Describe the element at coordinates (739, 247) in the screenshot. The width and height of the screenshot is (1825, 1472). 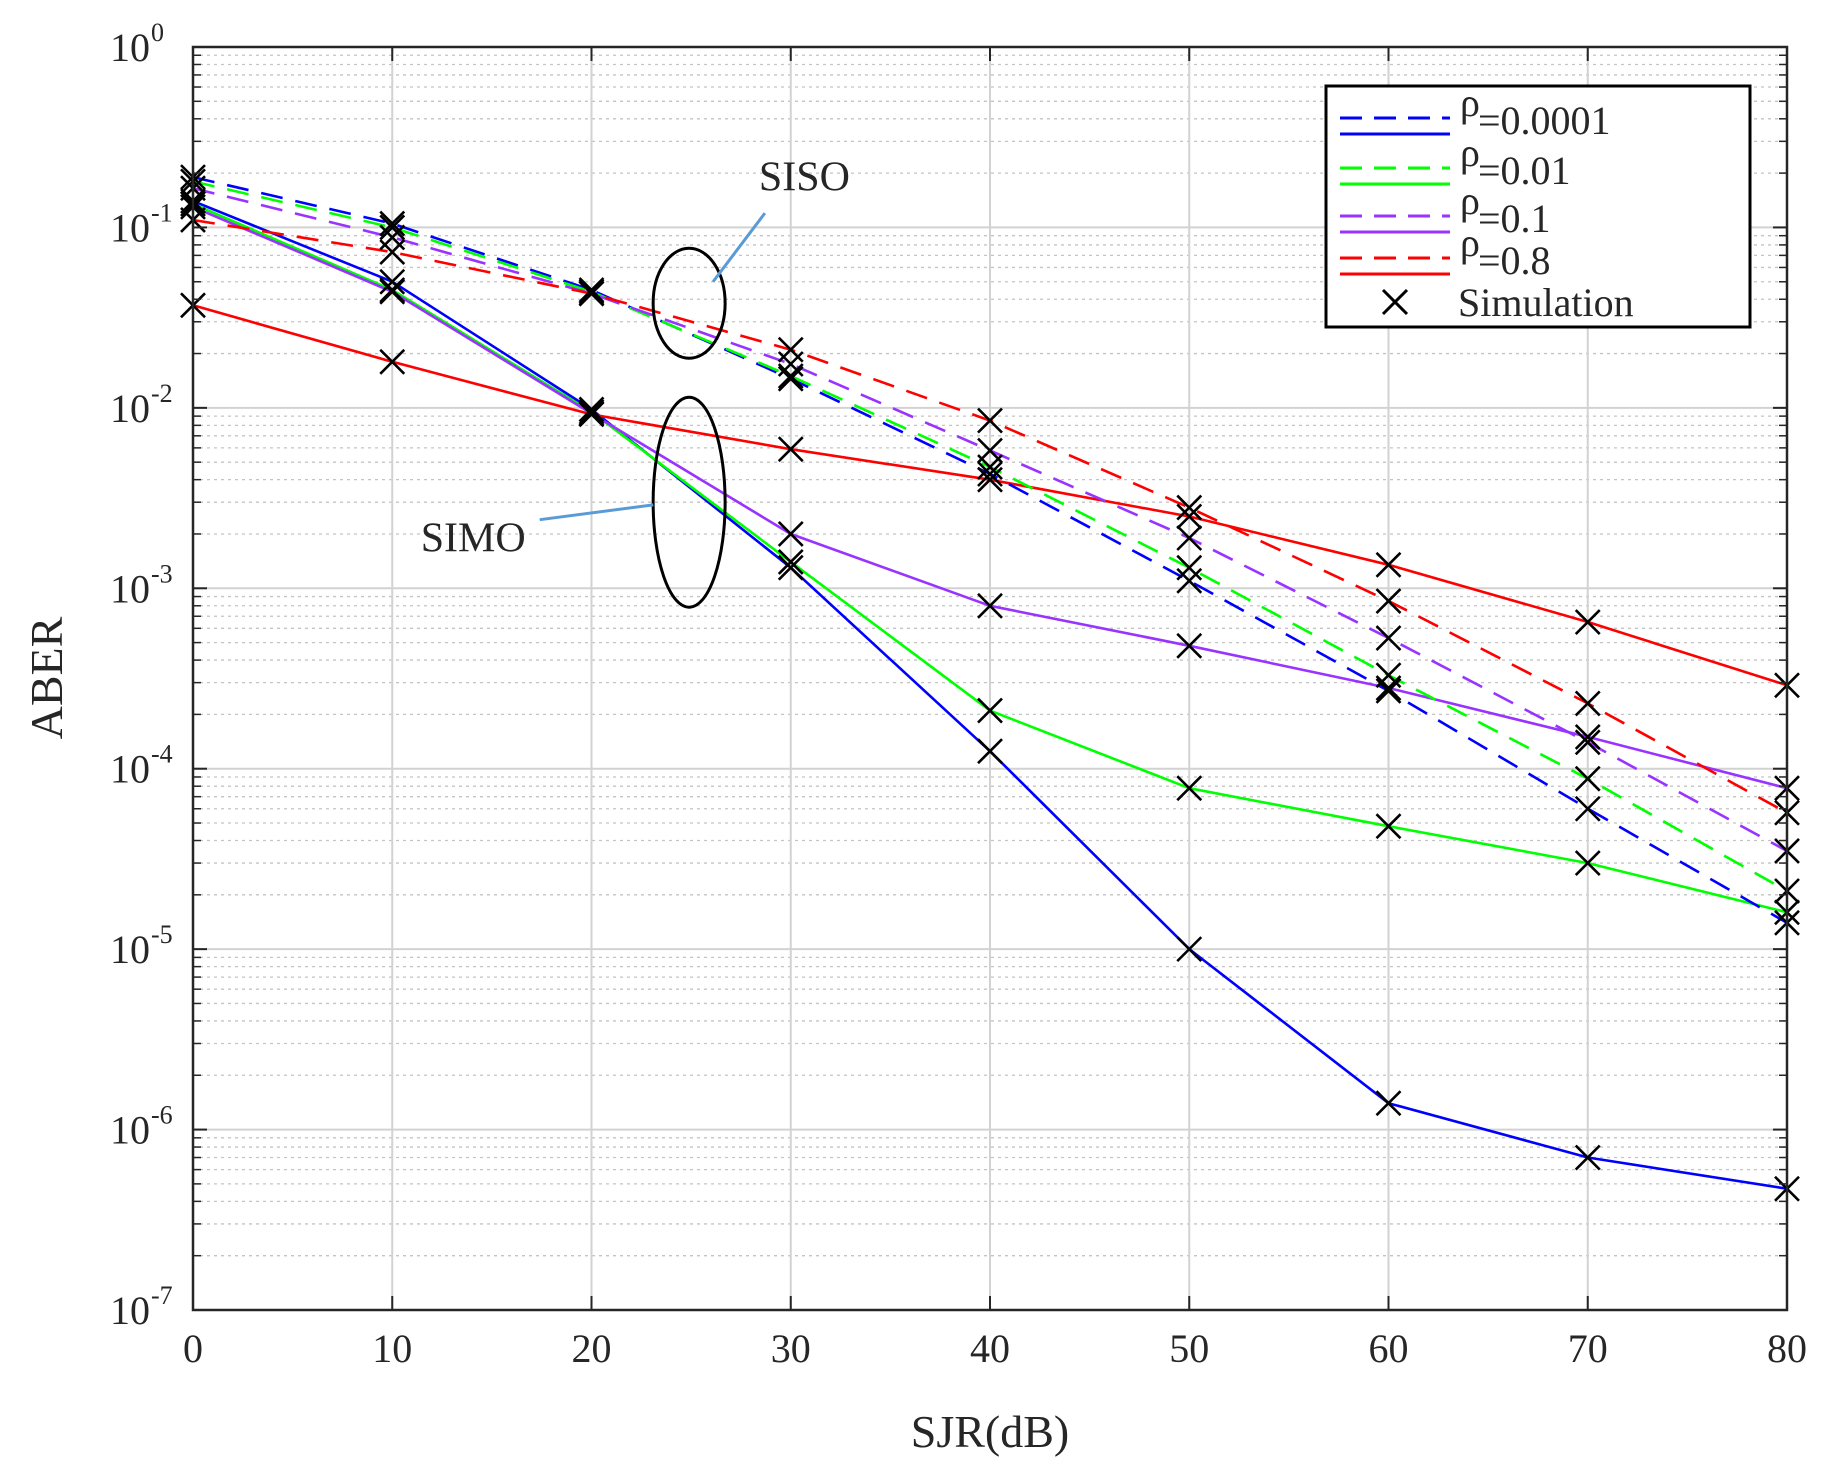
I see `siso-leader-line` at that location.